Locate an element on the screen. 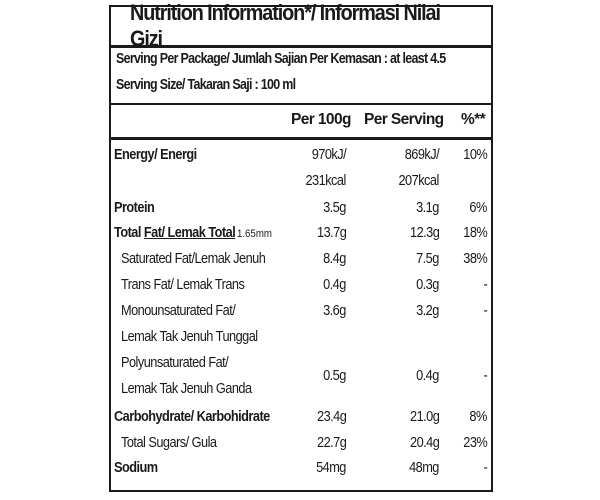  row-label-total-fat: Total Fat/ Lemak Total 1.65mm is located at coordinates (193, 233).